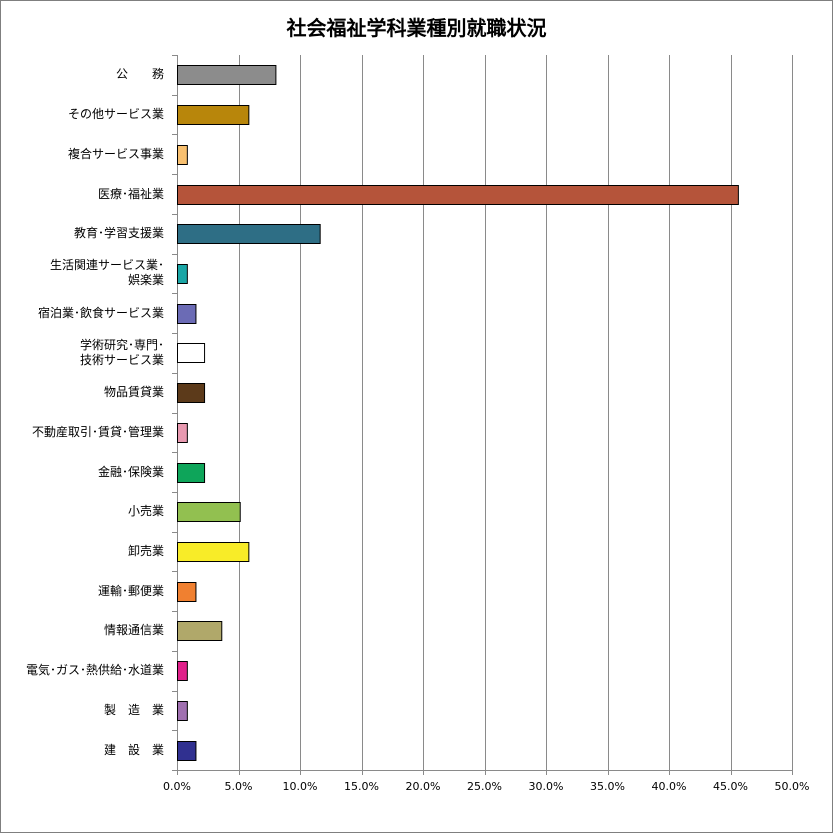 The width and height of the screenshot is (833, 833). What do you see at coordinates (106, 273) in the screenshot?
I see `category-label: 生活関連サービス業･ 娯楽業` at bounding box center [106, 273].